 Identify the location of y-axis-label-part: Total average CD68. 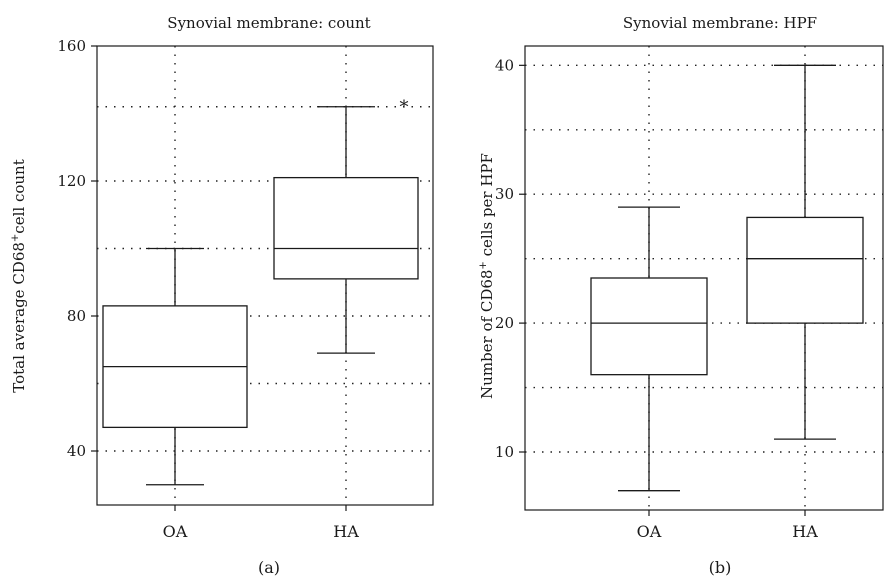
(19, 317).